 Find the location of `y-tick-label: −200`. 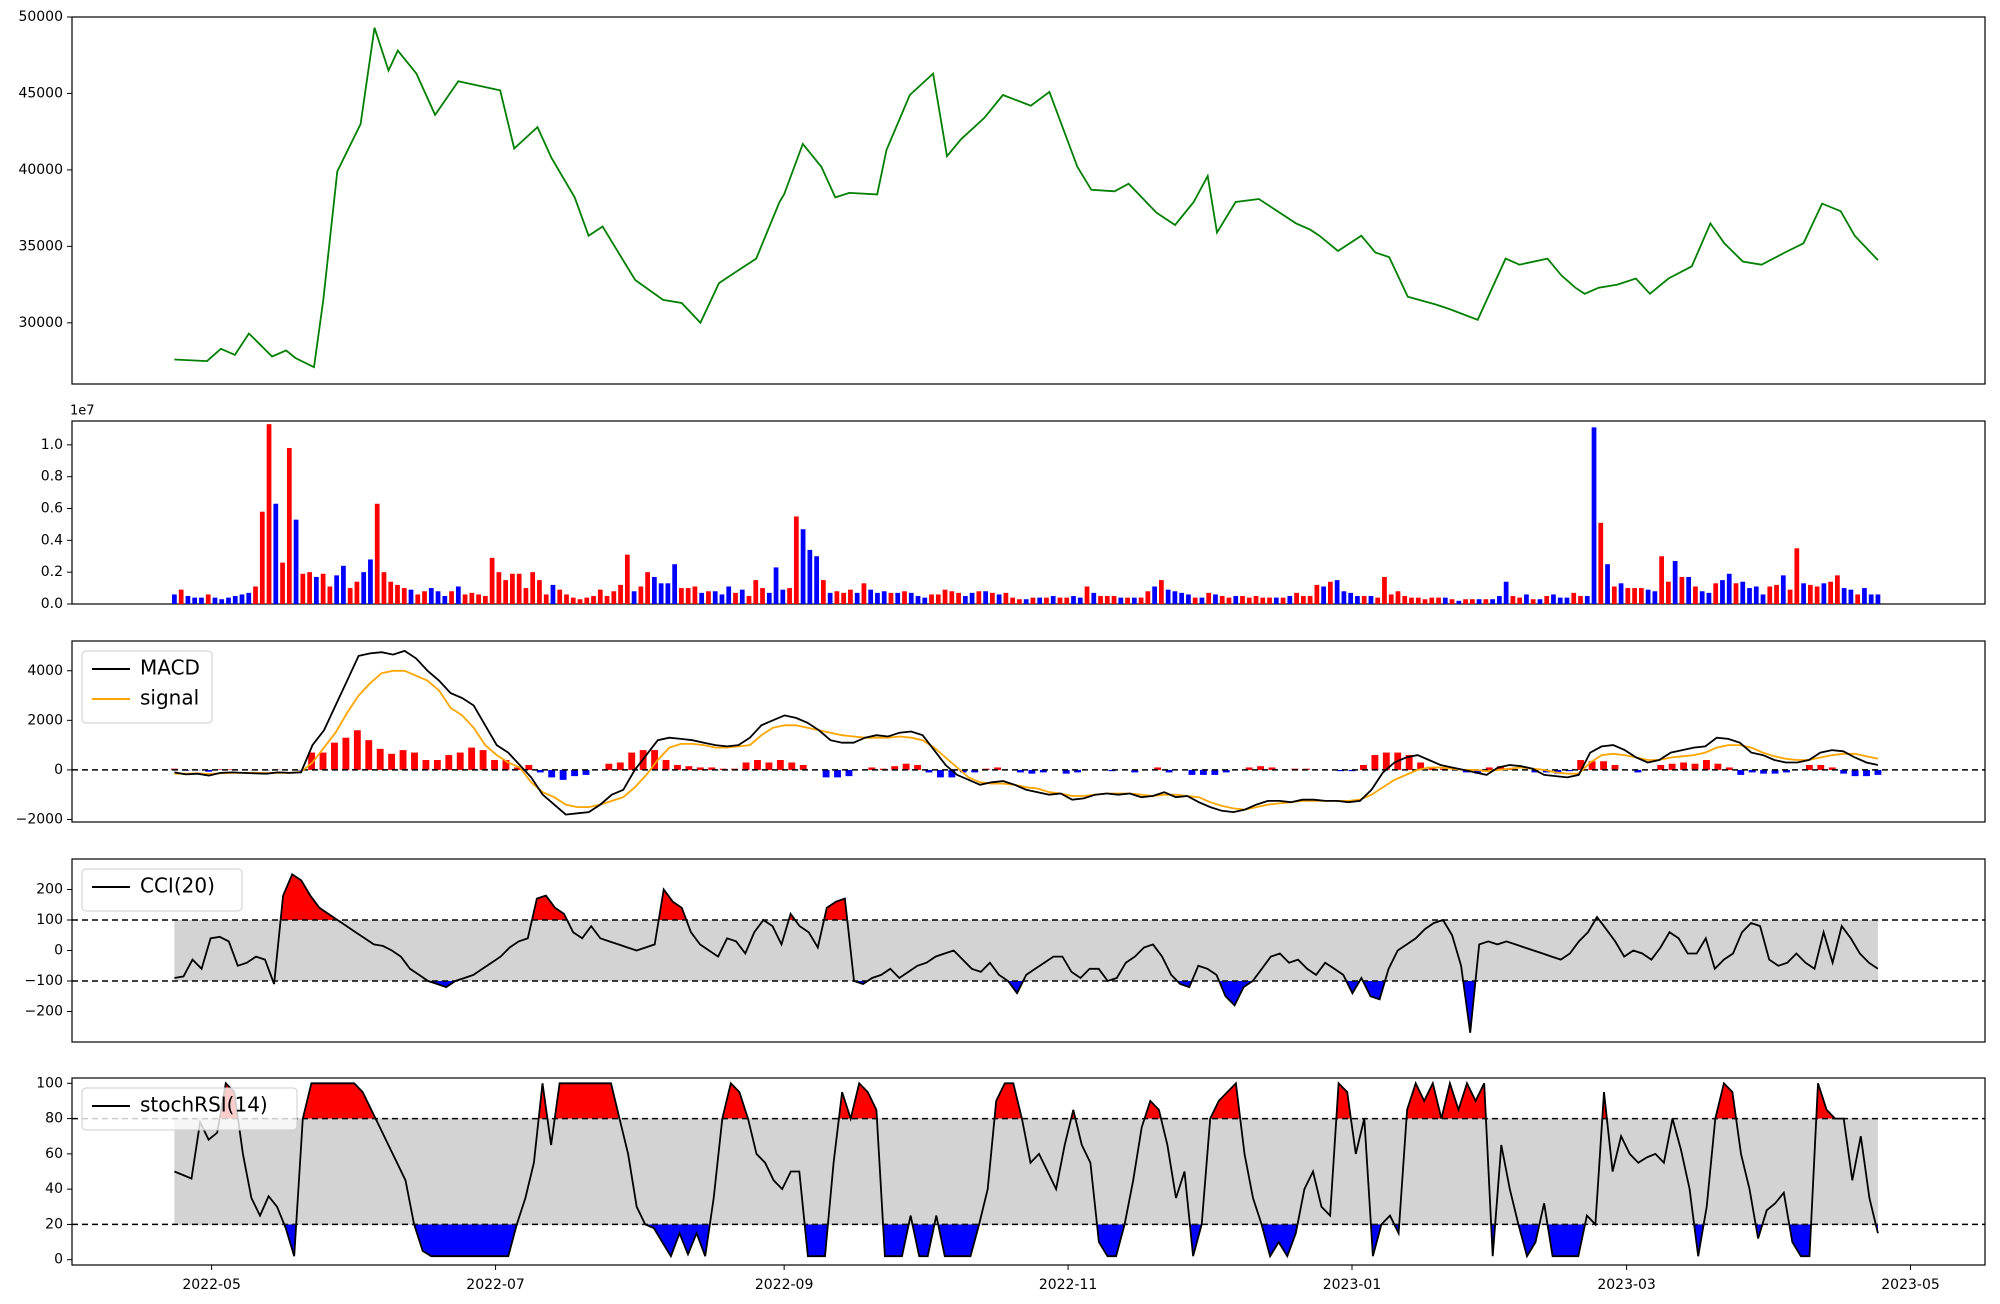

y-tick-label: −200 is located at coordinates (44, 1012).